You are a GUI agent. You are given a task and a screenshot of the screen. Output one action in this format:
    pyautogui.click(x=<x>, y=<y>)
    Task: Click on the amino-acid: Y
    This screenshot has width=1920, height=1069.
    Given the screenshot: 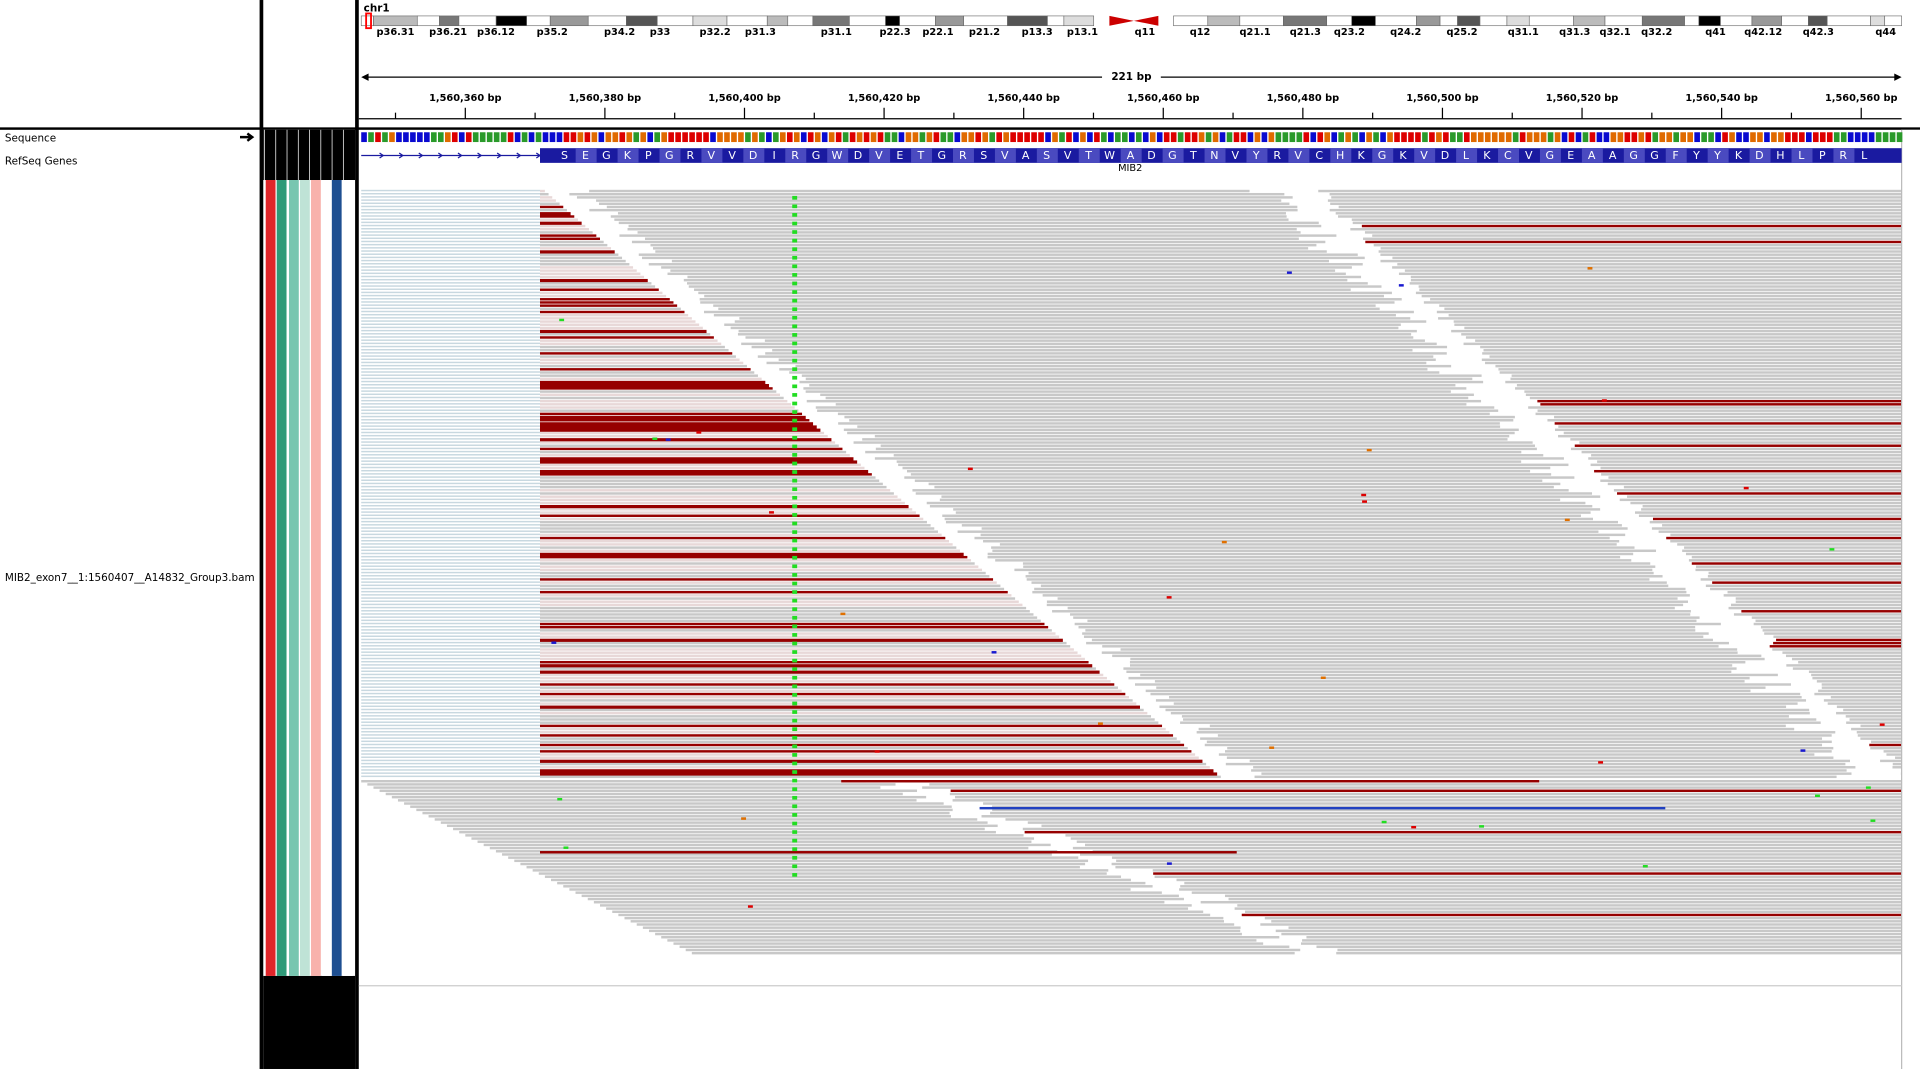 What is the action you would take?
    pyautogui.click(x=1717, y=155)
    